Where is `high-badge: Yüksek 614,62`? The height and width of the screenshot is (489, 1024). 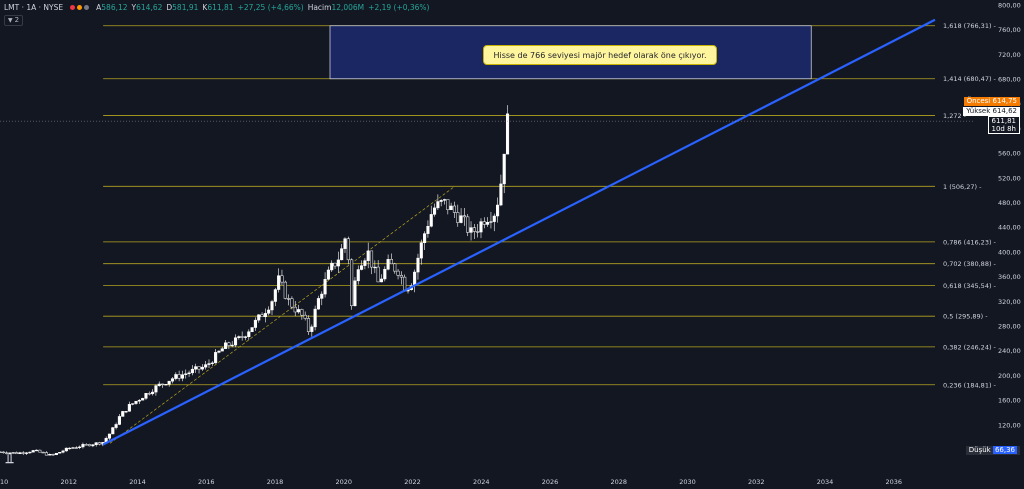 high-badge: Yüksek 614,62 is located at coordinates (991, 111).